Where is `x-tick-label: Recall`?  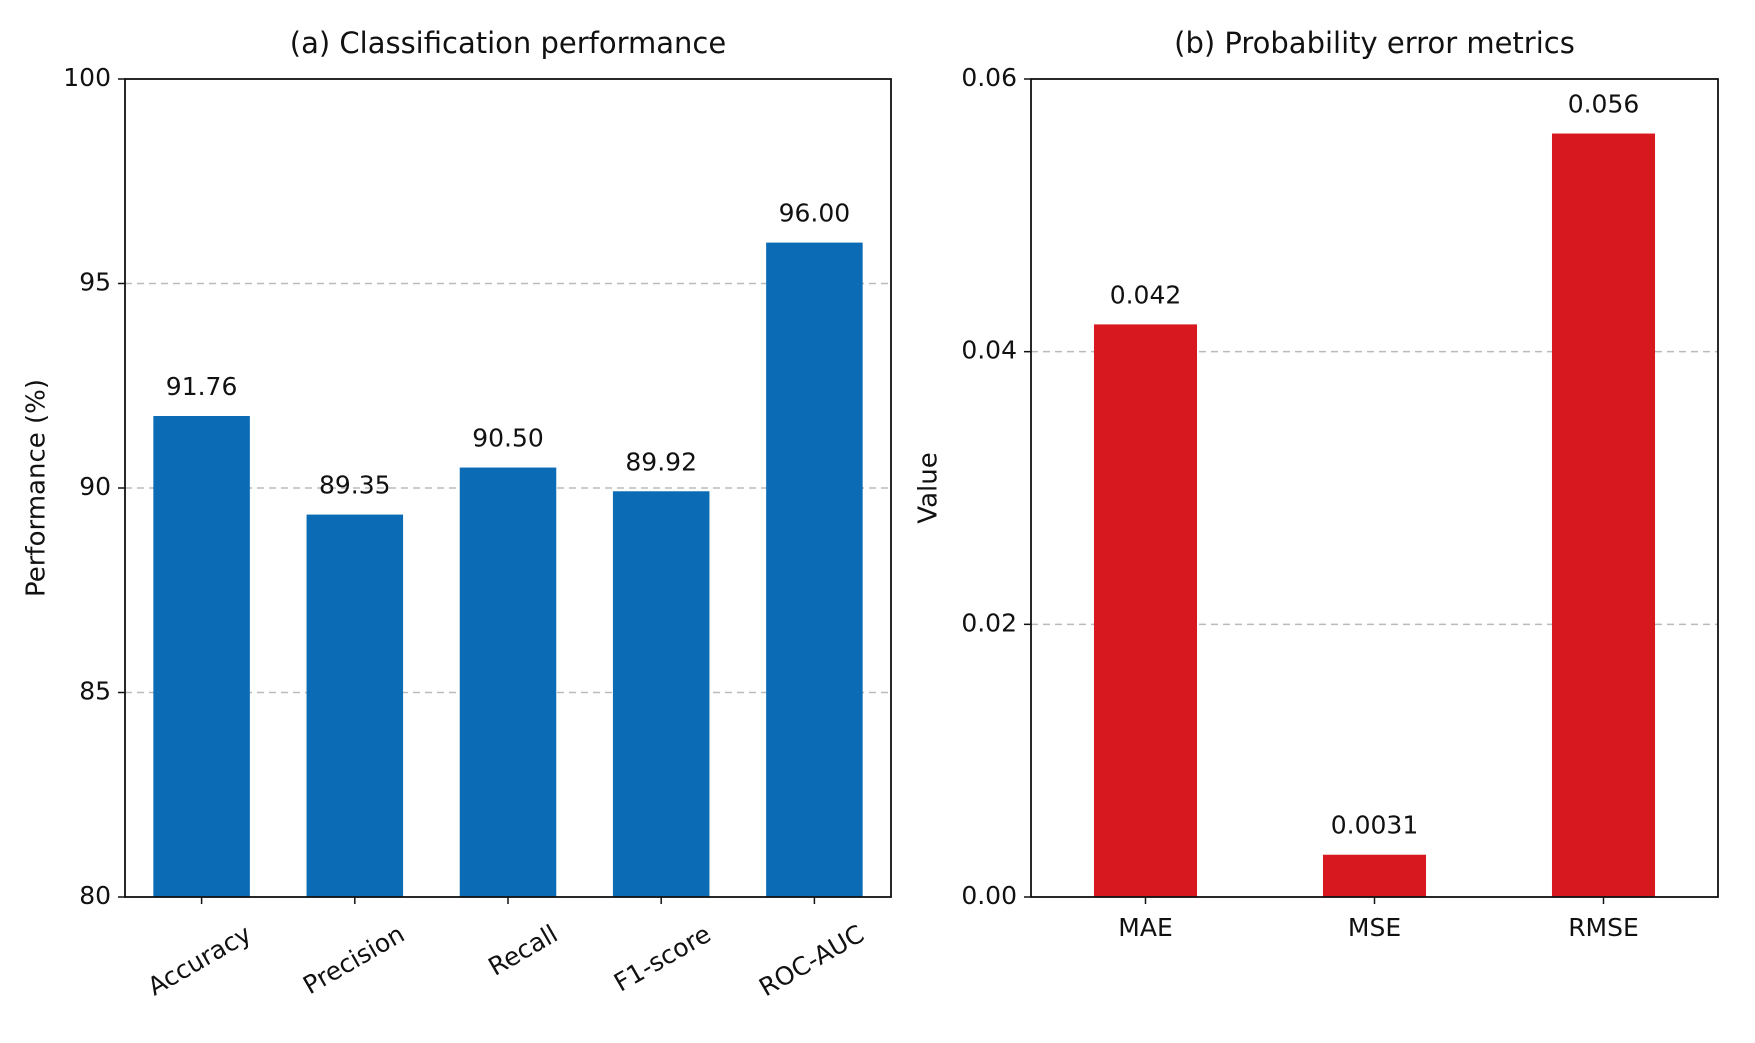
x-tick-label: Recall is located at coordinates (522, 950).